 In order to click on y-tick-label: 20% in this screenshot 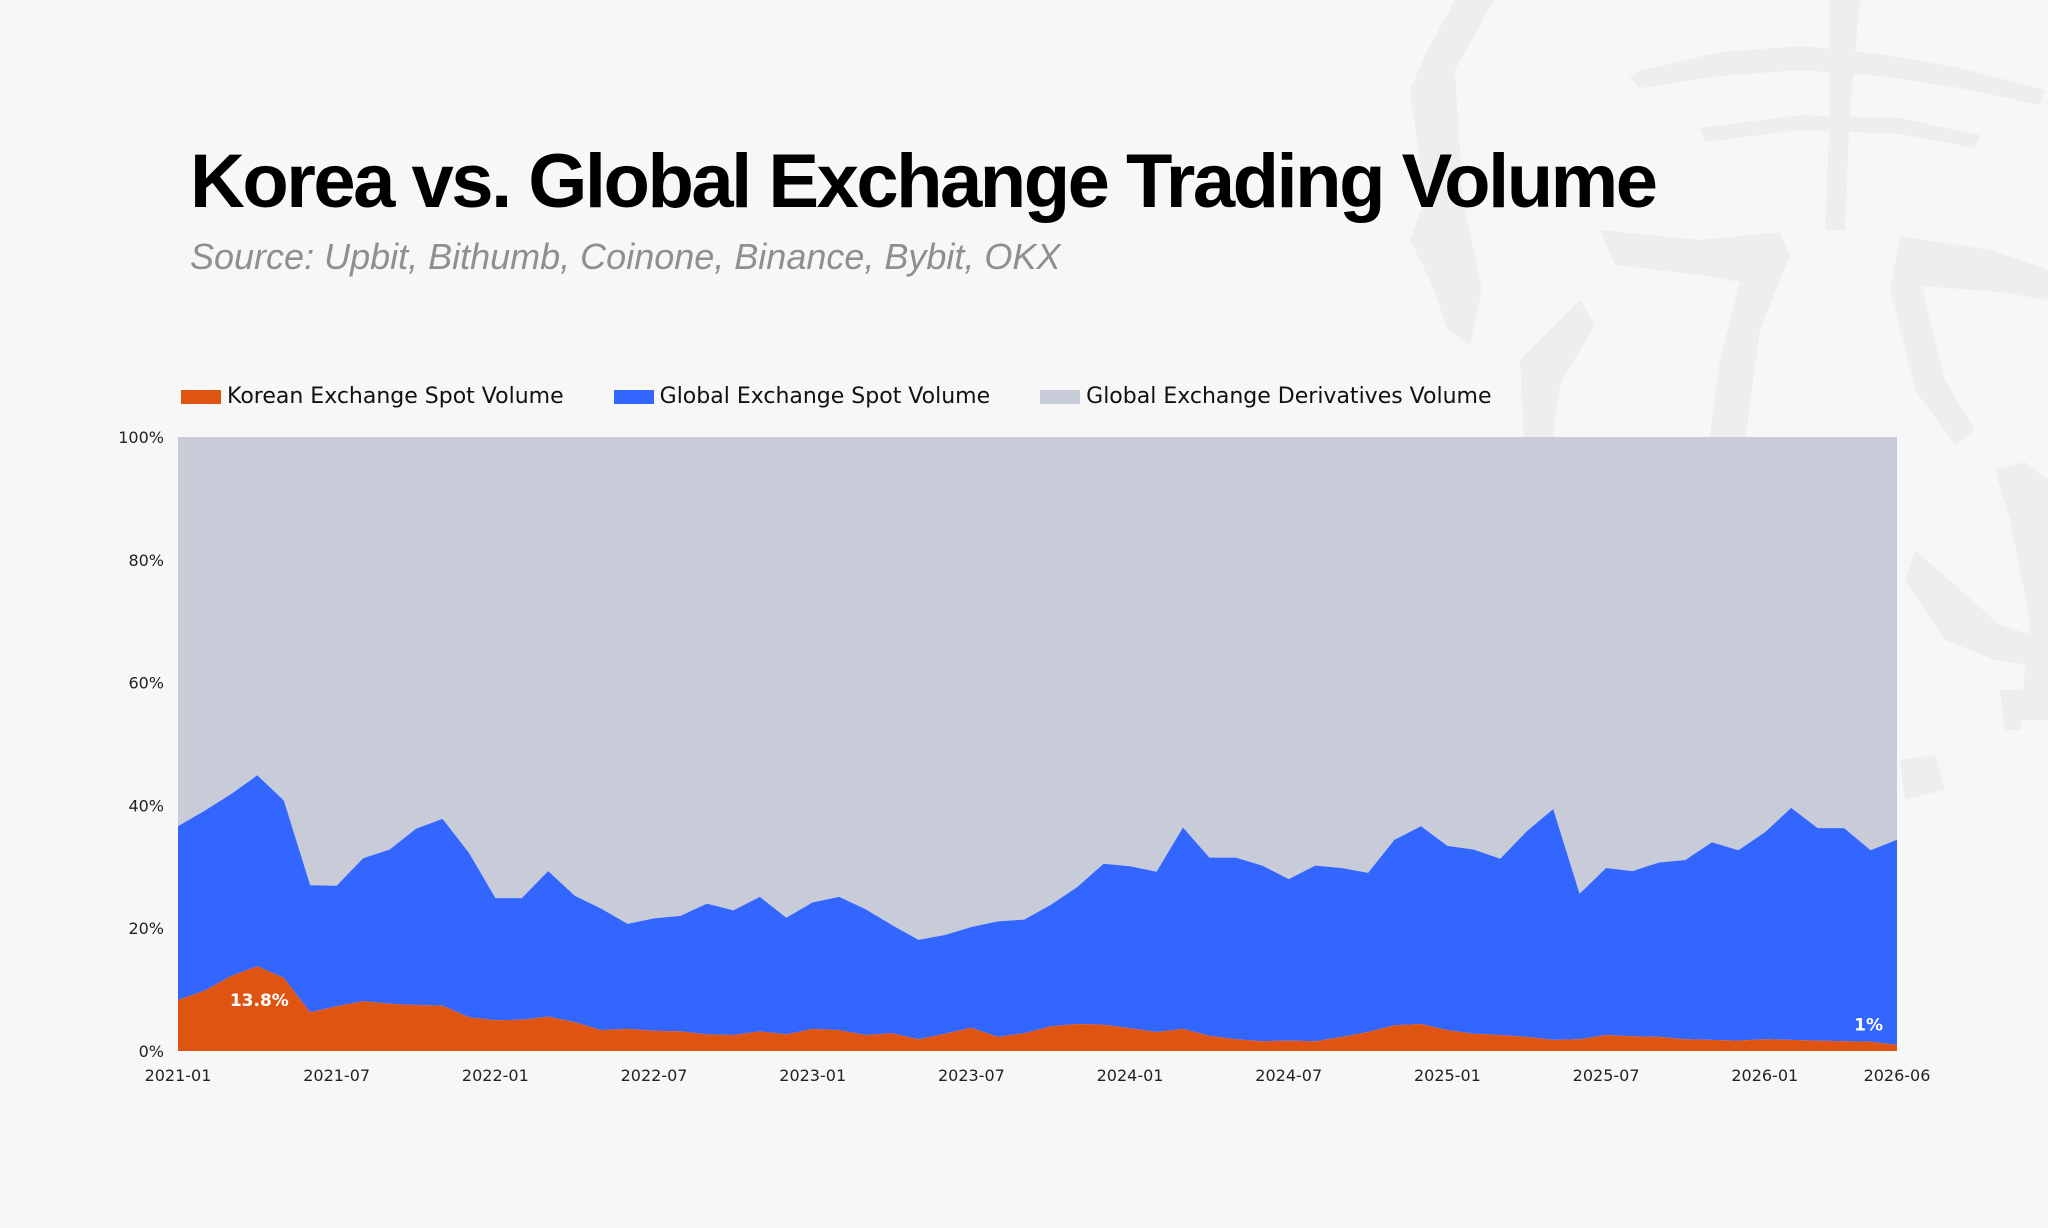, I will do `click(146, 928)`.